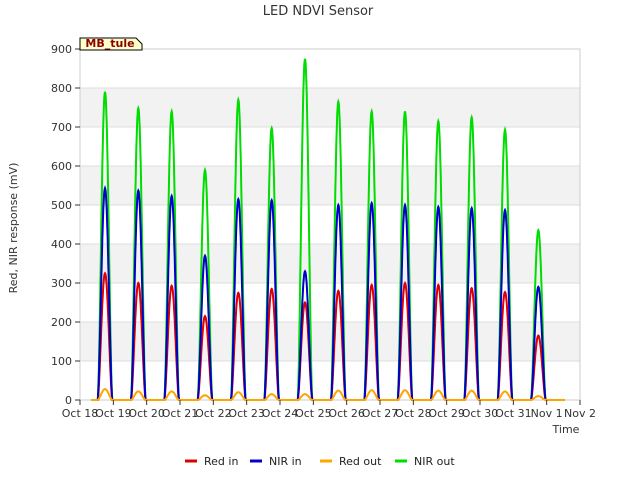 Image resolution: width=640 pixels, height=480 pixels. I want to click on y-tick-label: 300, so click(61, 283).